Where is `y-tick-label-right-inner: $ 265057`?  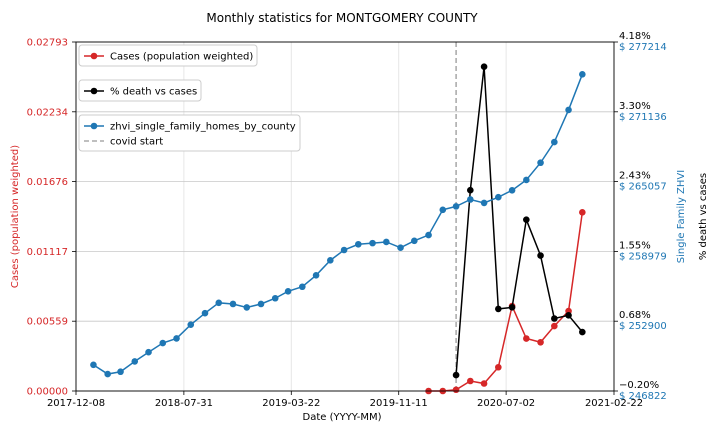
y-tick-label-right-inner: $ 265057 is located at coordinates (643, 187).